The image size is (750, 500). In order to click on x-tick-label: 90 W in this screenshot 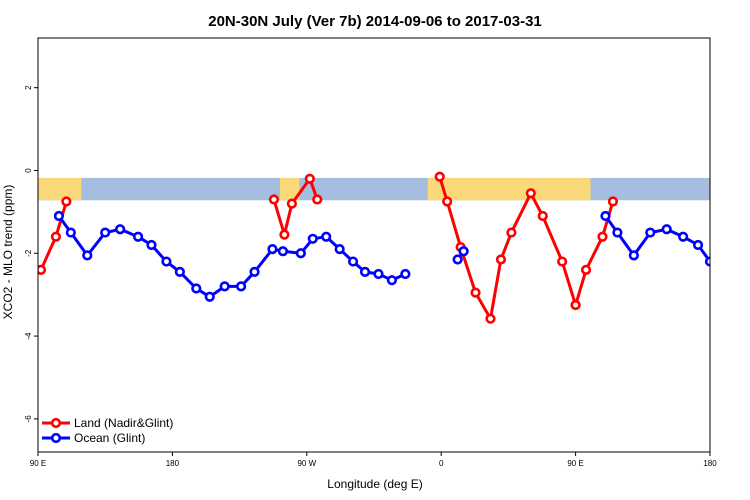, I will do `click(306, 463)`.